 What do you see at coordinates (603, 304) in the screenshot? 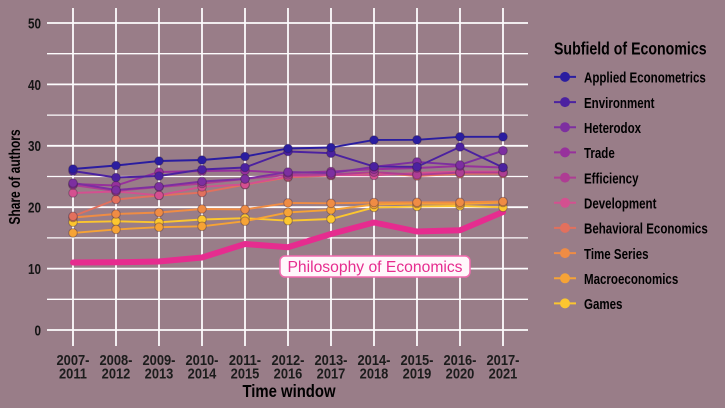
I see `svg-text: Games` at bounding box center [603, 304].